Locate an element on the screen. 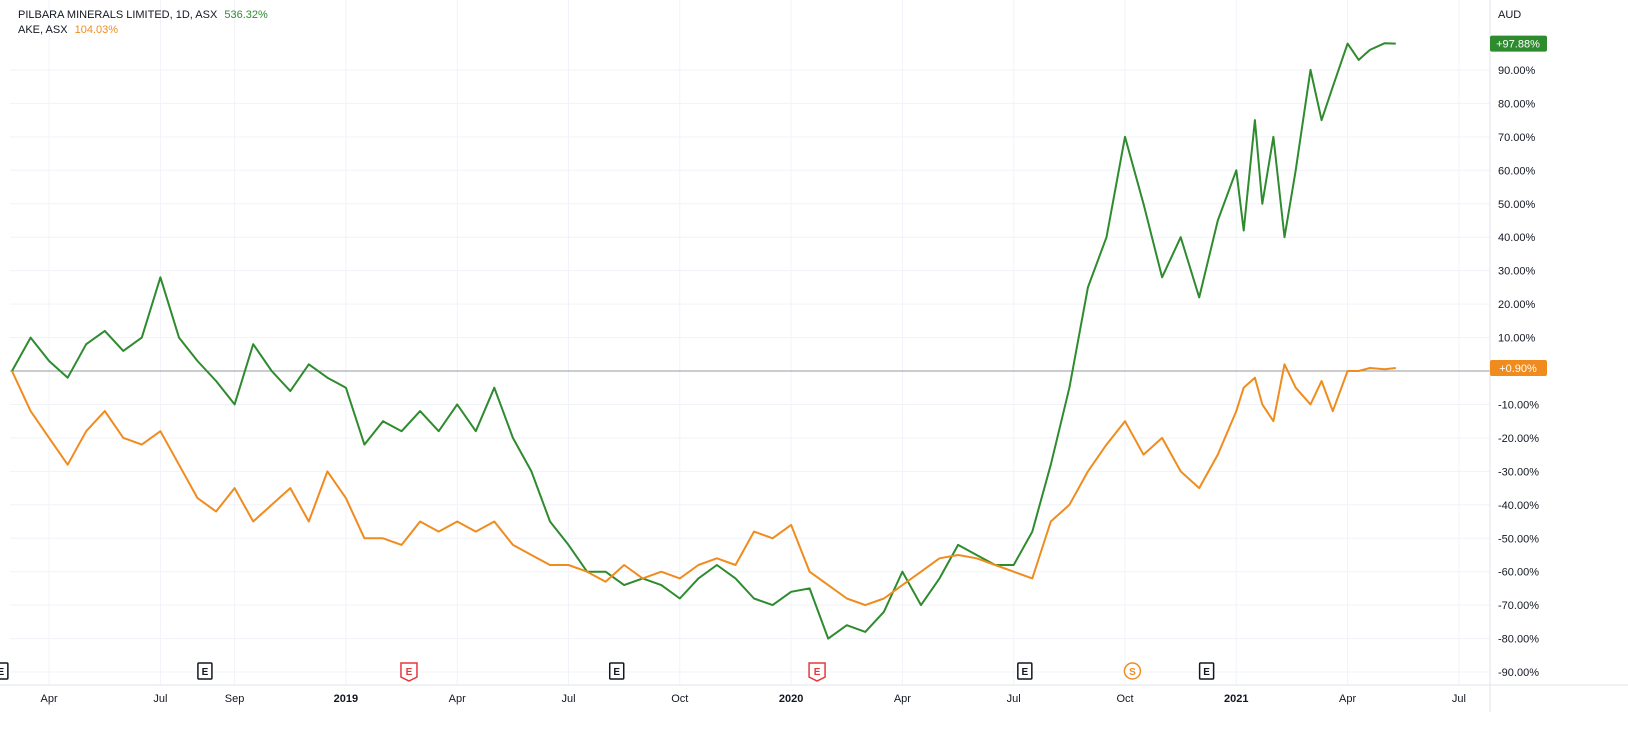 Image resolution: width=1628 pixels, height=740 pixels. svg-text: S is located at coordinates (1132, 672).